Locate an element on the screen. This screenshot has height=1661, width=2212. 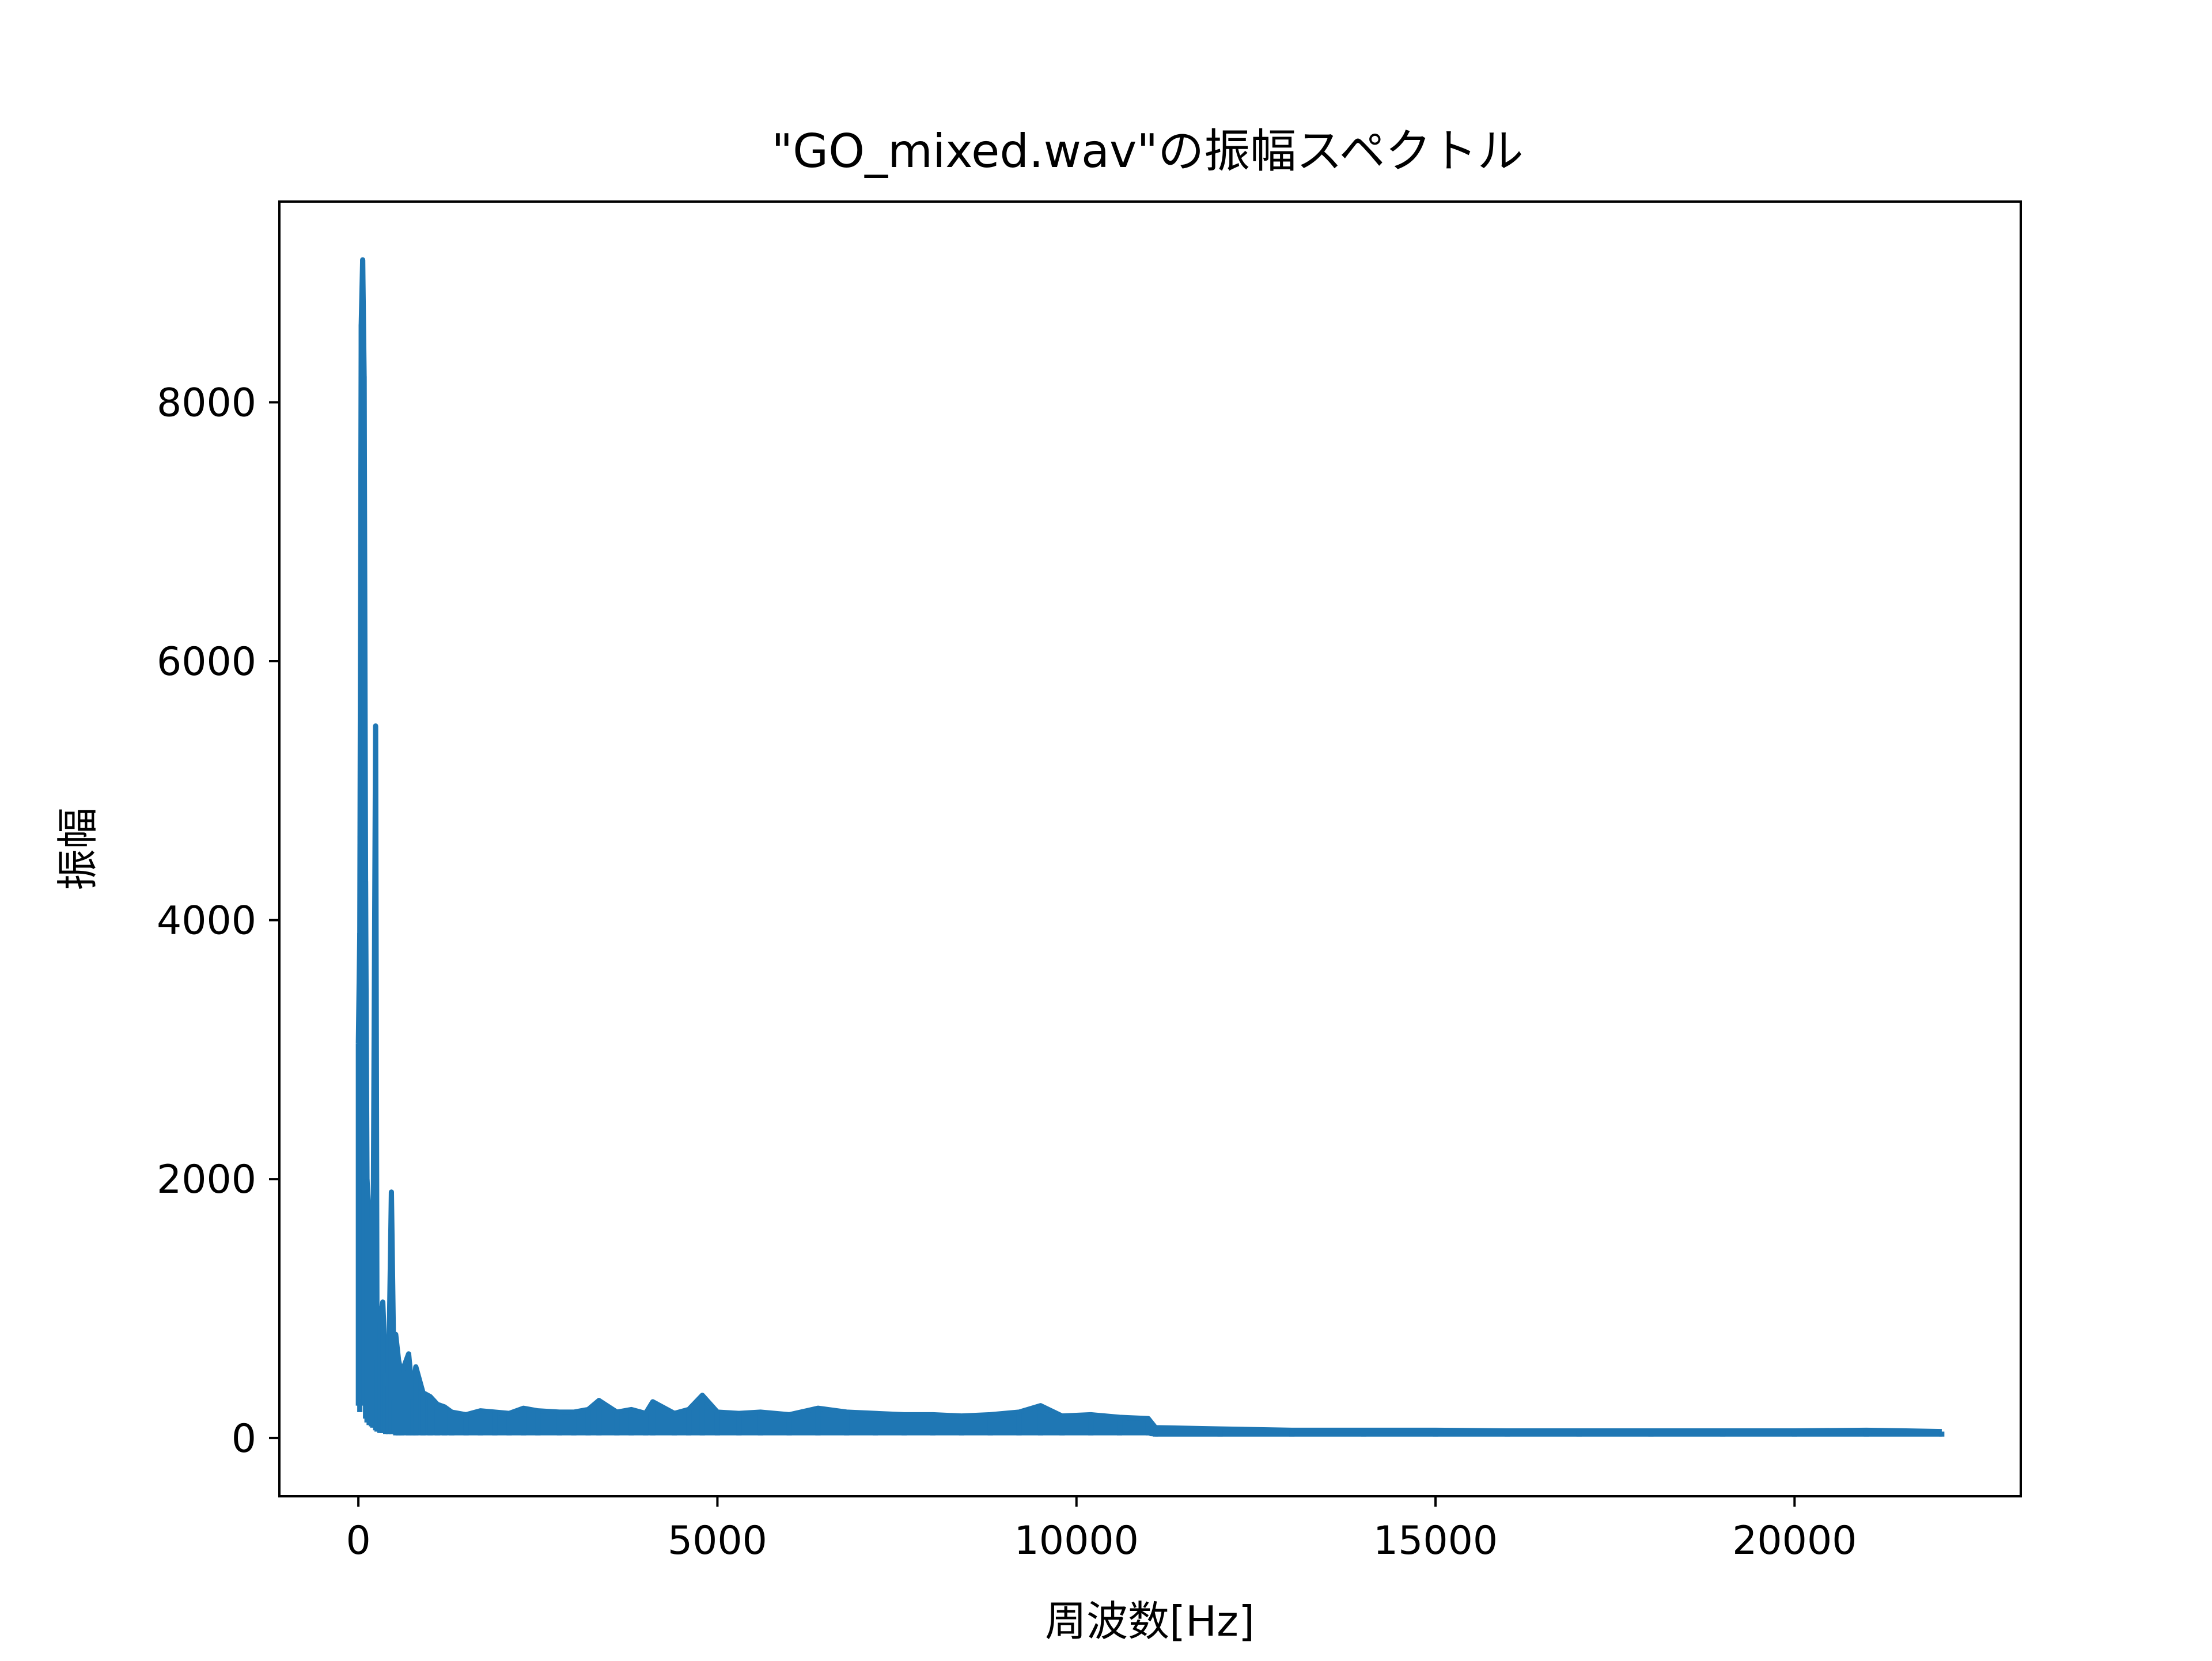
y-tick-label: 0 is located at coordinates (244, 1439).